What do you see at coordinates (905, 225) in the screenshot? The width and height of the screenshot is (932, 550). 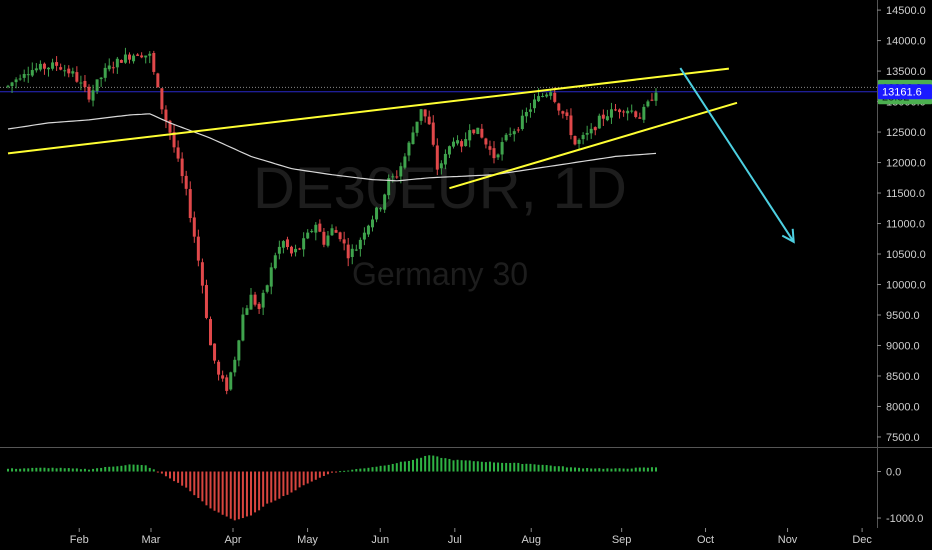 I see `y-tick-label: 11000.0` at bounding box center [905, 225].